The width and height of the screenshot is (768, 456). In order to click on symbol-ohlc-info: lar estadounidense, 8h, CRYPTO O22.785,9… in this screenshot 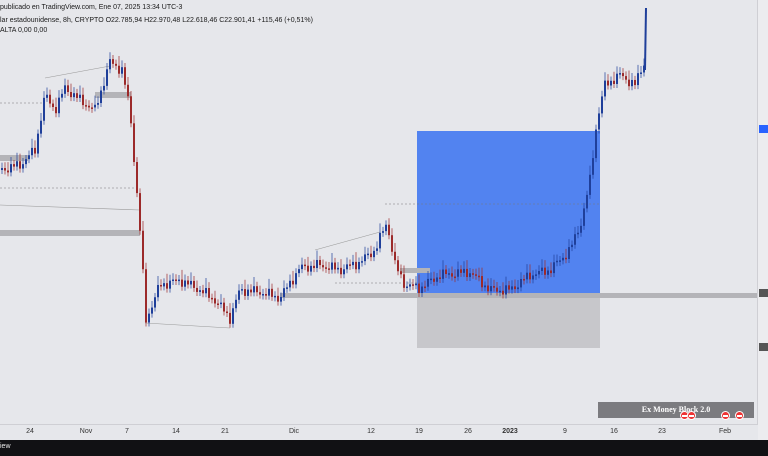, I will do `click(156, 20)`.